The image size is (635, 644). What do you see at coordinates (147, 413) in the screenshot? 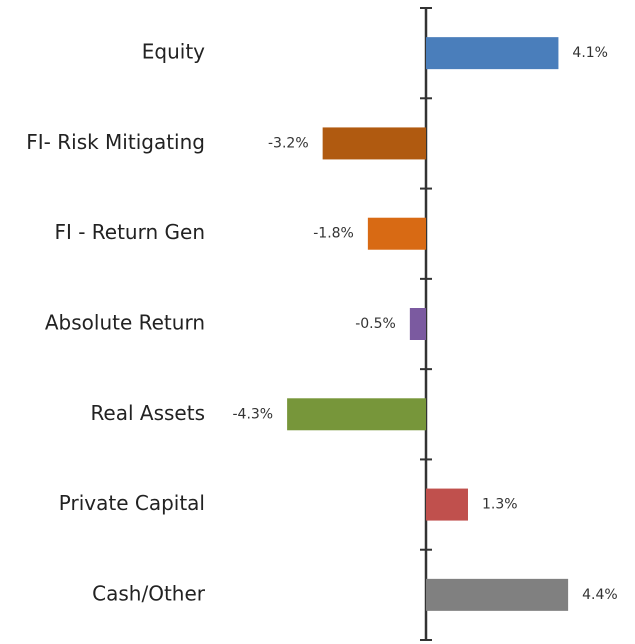
I see `category-label: Real Assets` at bounding box center [147, 413].